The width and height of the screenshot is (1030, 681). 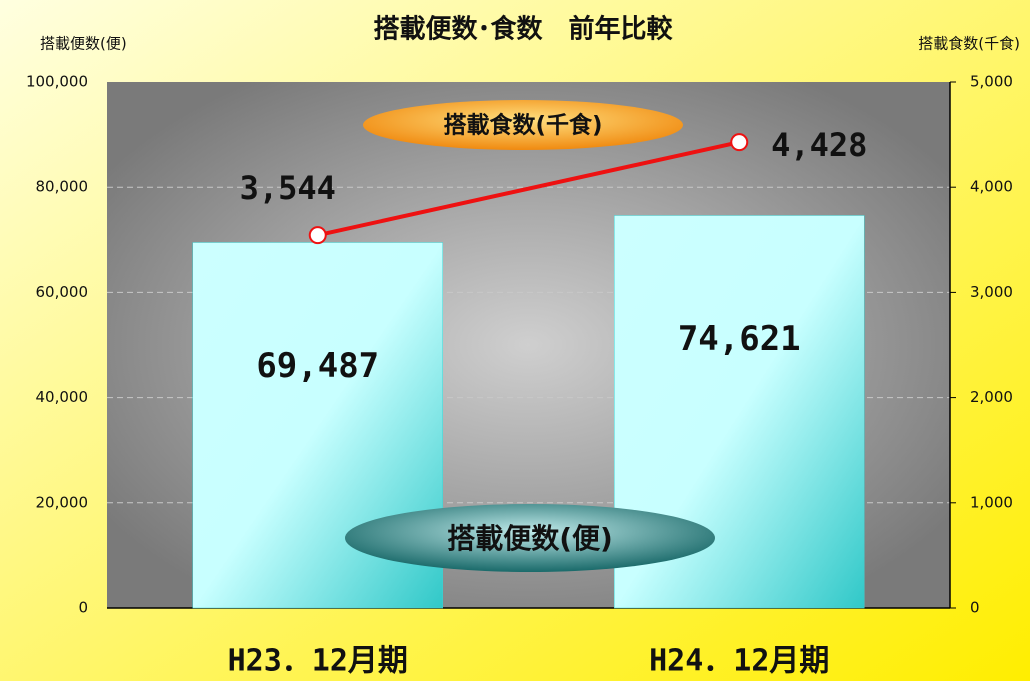 What do you see at coordinates (991, 187) in the screenshot?
I see `y2-tick-label: 4,000` at bounding box center [991, 187].